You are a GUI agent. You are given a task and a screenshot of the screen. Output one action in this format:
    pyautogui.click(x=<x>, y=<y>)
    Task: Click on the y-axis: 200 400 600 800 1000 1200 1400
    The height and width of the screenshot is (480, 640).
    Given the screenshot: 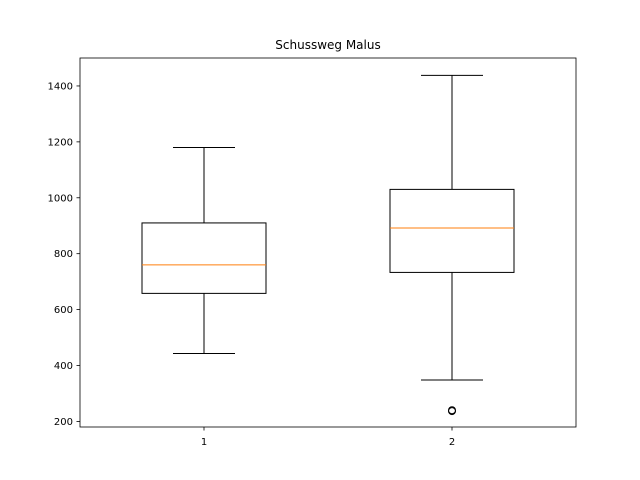 What is the action you would take?
    pyautogui.click(x=64, y=254)
    